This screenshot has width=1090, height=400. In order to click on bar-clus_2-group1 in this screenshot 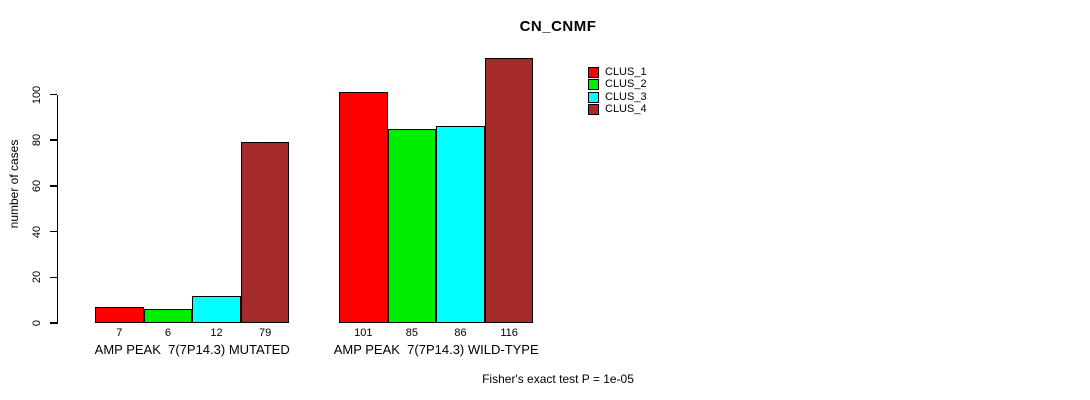, I will do `click(168, 316)`.